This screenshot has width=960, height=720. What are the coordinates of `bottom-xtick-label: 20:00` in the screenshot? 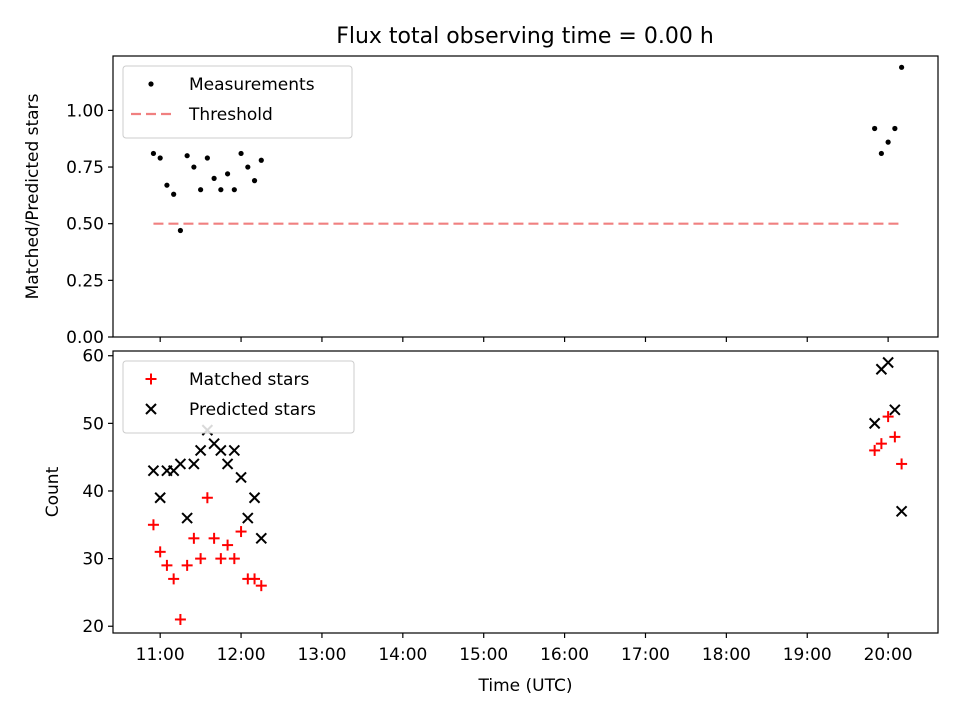 It's located at (888, 655).